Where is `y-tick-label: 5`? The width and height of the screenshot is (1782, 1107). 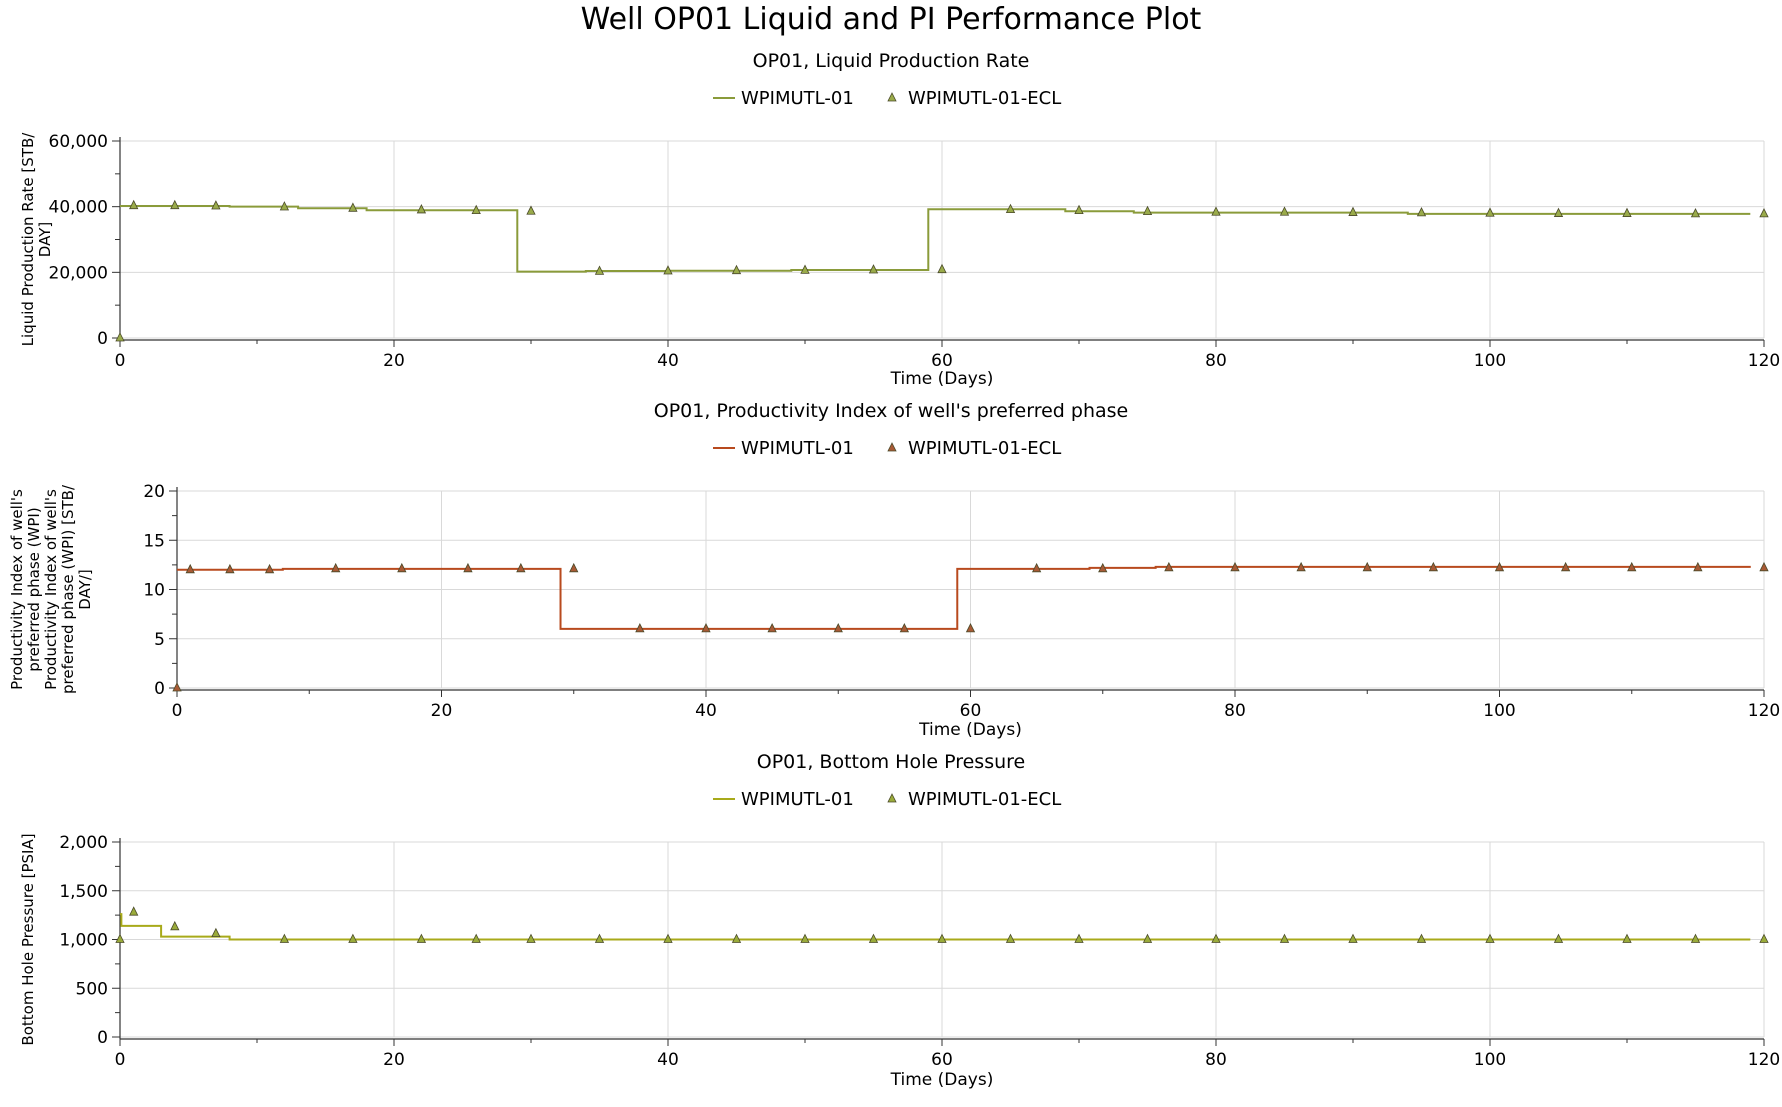 y-tick-label: 5 is located at coordinates (159, 640).